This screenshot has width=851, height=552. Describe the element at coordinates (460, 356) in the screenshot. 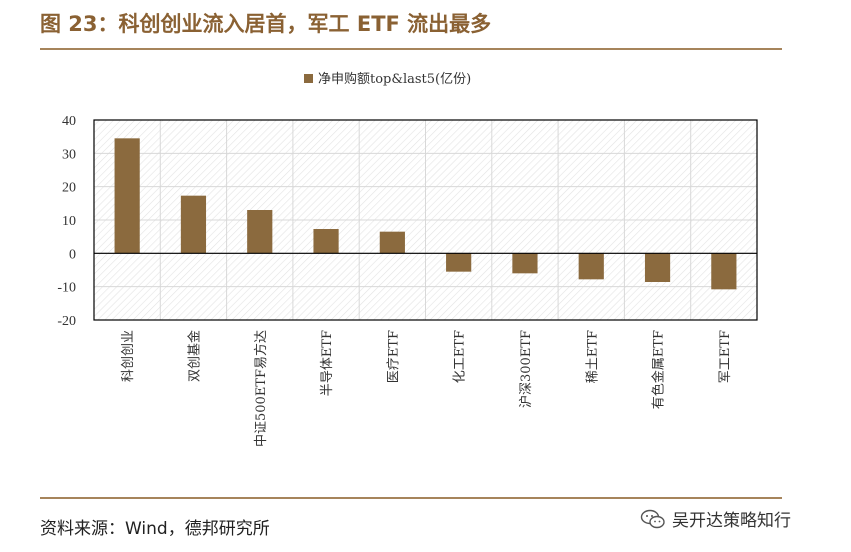

I see `x-category-label: 化工ETF` at that location.